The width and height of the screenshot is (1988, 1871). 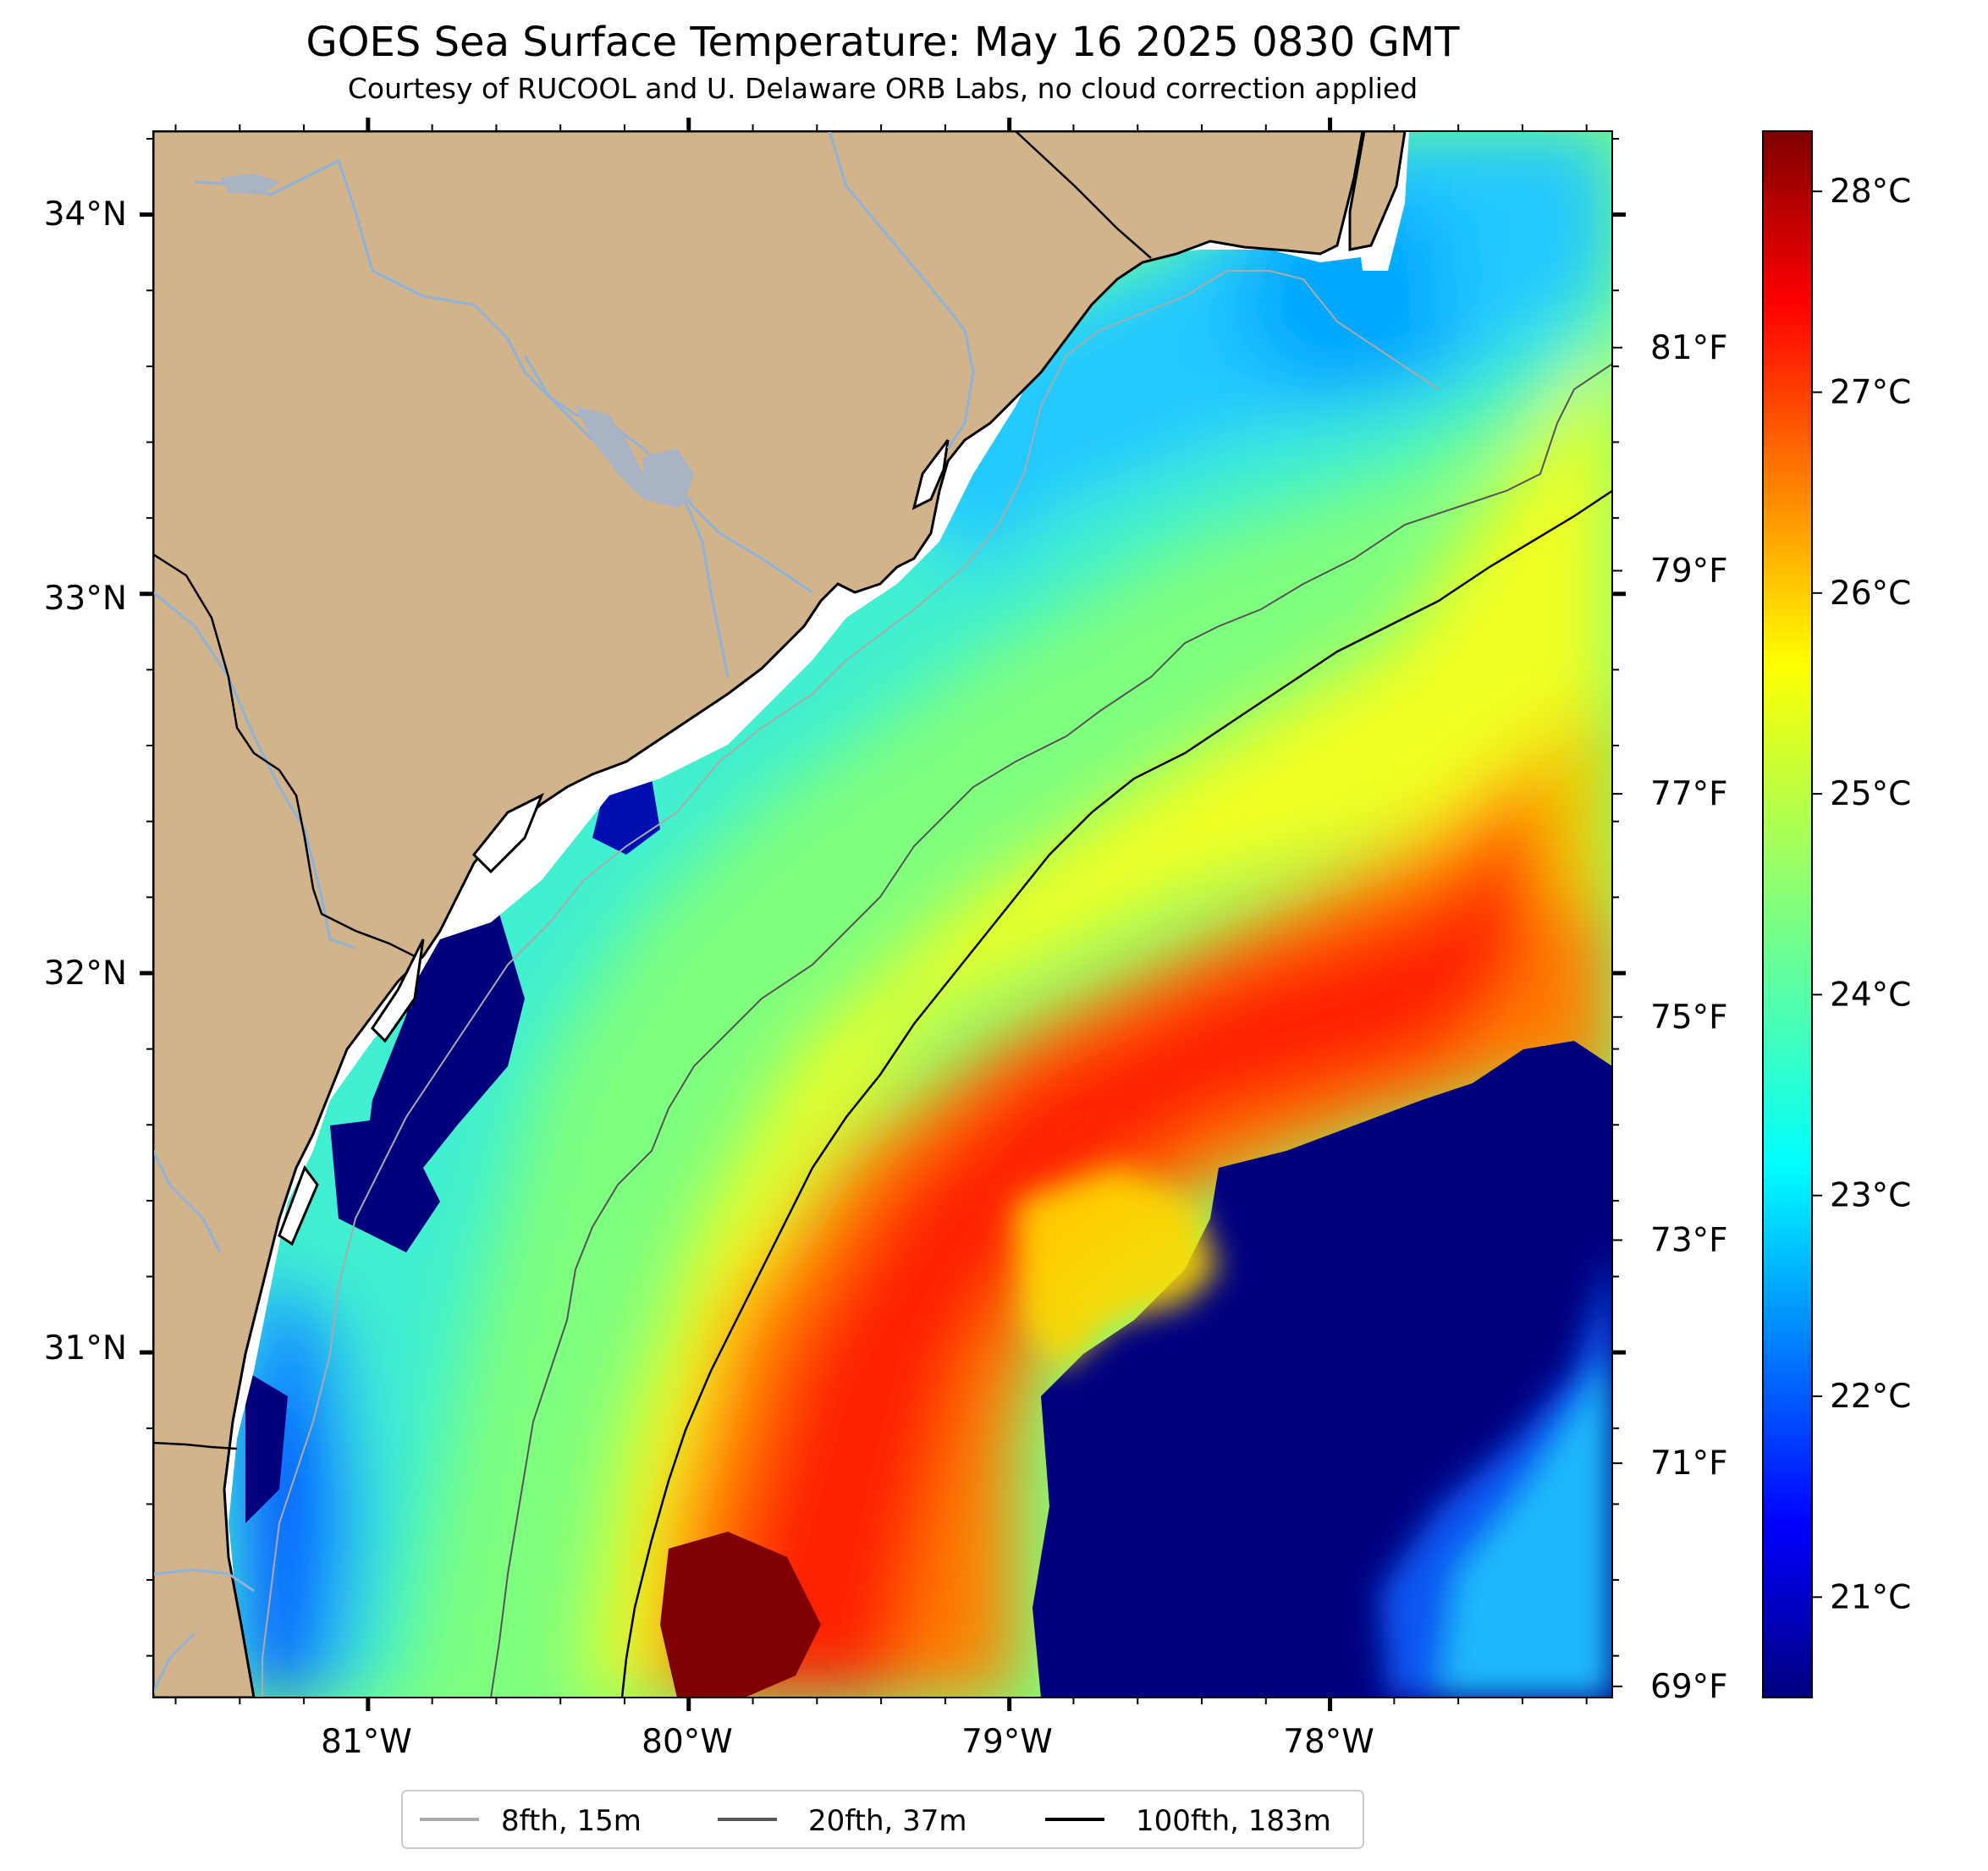 I want to click on celsius-tick-label: 24°C, so click(x=1870, y=995).